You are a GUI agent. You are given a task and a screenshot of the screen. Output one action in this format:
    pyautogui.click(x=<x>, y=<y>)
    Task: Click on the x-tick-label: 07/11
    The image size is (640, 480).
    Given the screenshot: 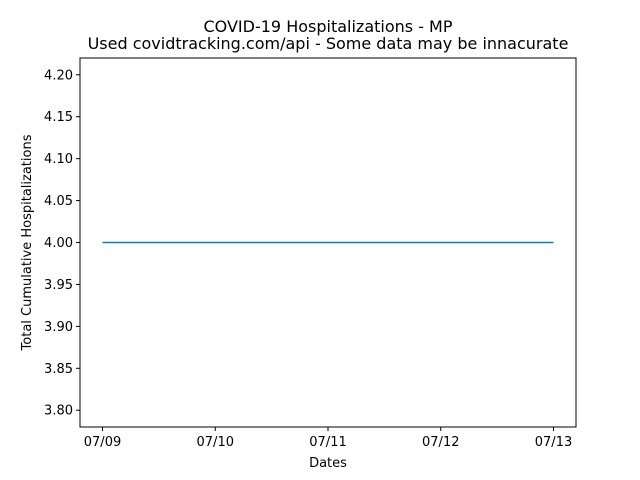 What is the action you would take?
    pyautogui.click(x=327, y=442)
    